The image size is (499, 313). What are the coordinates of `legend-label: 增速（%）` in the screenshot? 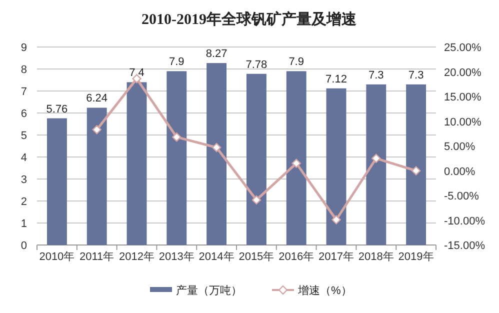 It's located at (324, 290).